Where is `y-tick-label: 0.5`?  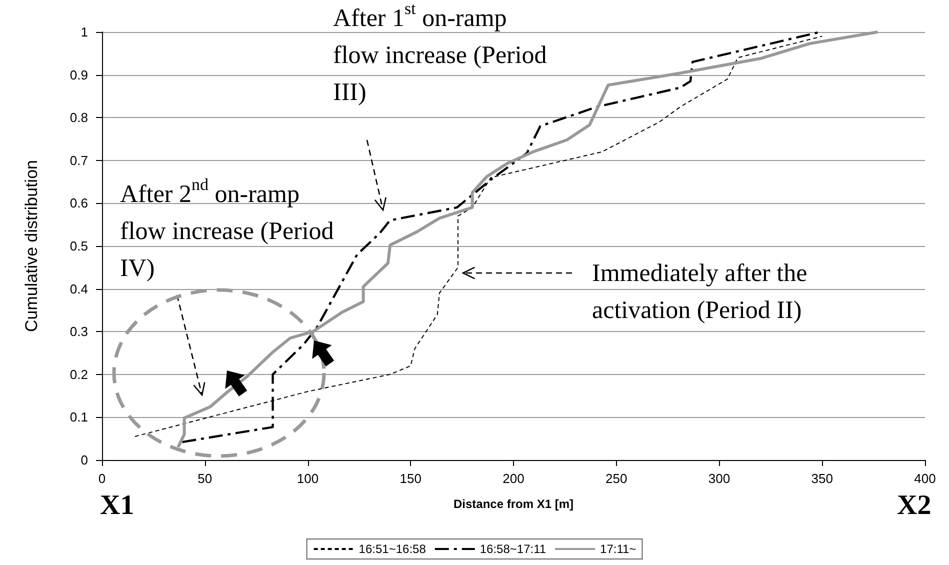
y-tick-label: 0.5 is located at coordinates (79, 246).